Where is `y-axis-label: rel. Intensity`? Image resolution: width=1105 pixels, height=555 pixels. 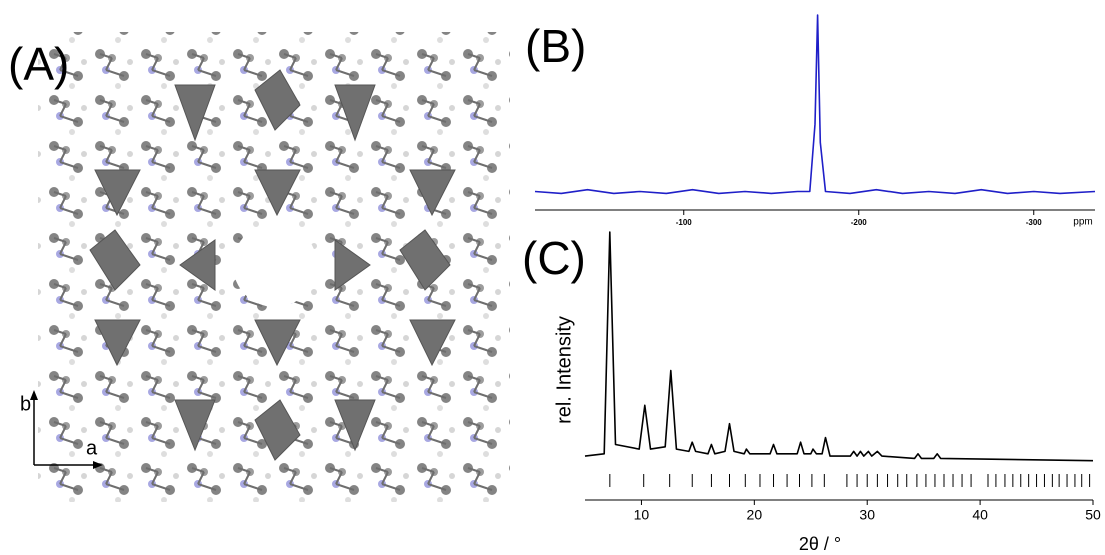 y-axis-label: rel. Intensity is located at coordinates (564, 370).